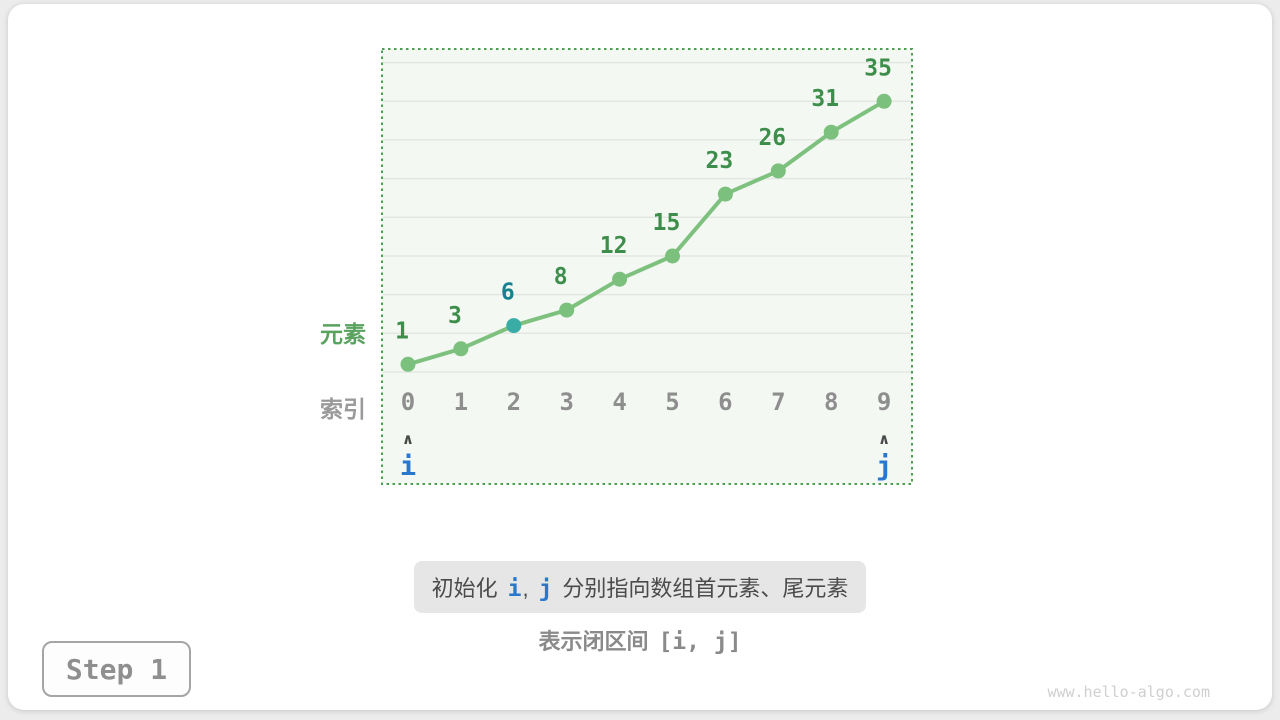 This screenshot has height=720, width=1280. I want to click on value-label: 23, so click(720, 161).